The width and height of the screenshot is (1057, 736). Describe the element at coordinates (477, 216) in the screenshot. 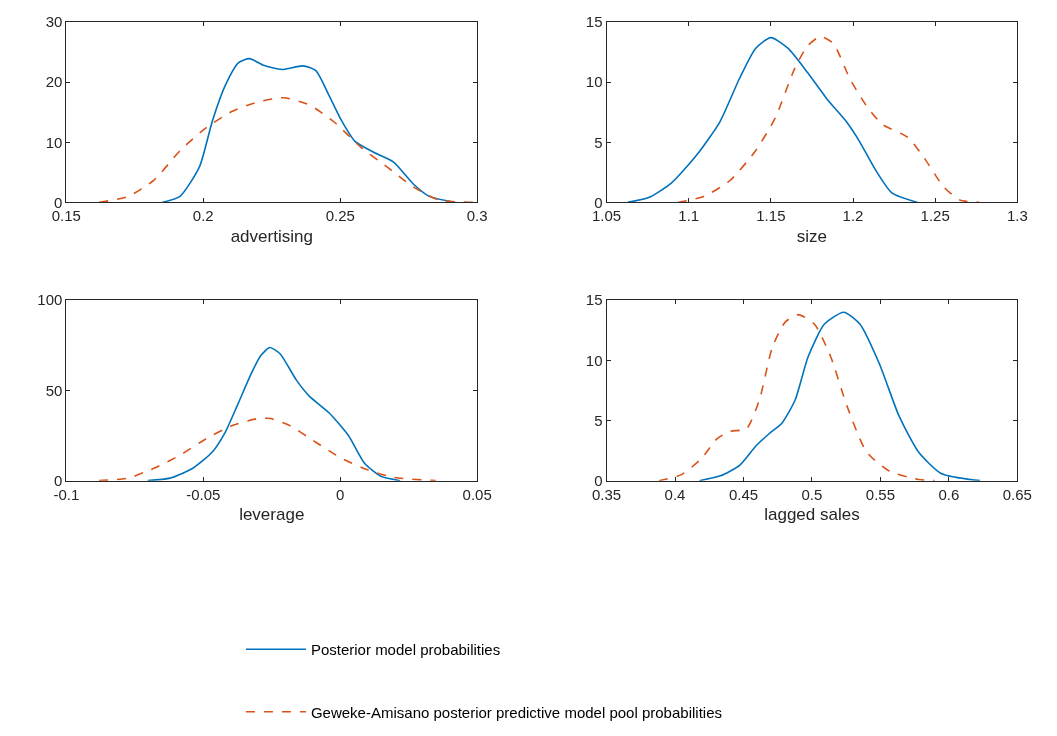

I see `x-tick-label: 0.3` at that location.